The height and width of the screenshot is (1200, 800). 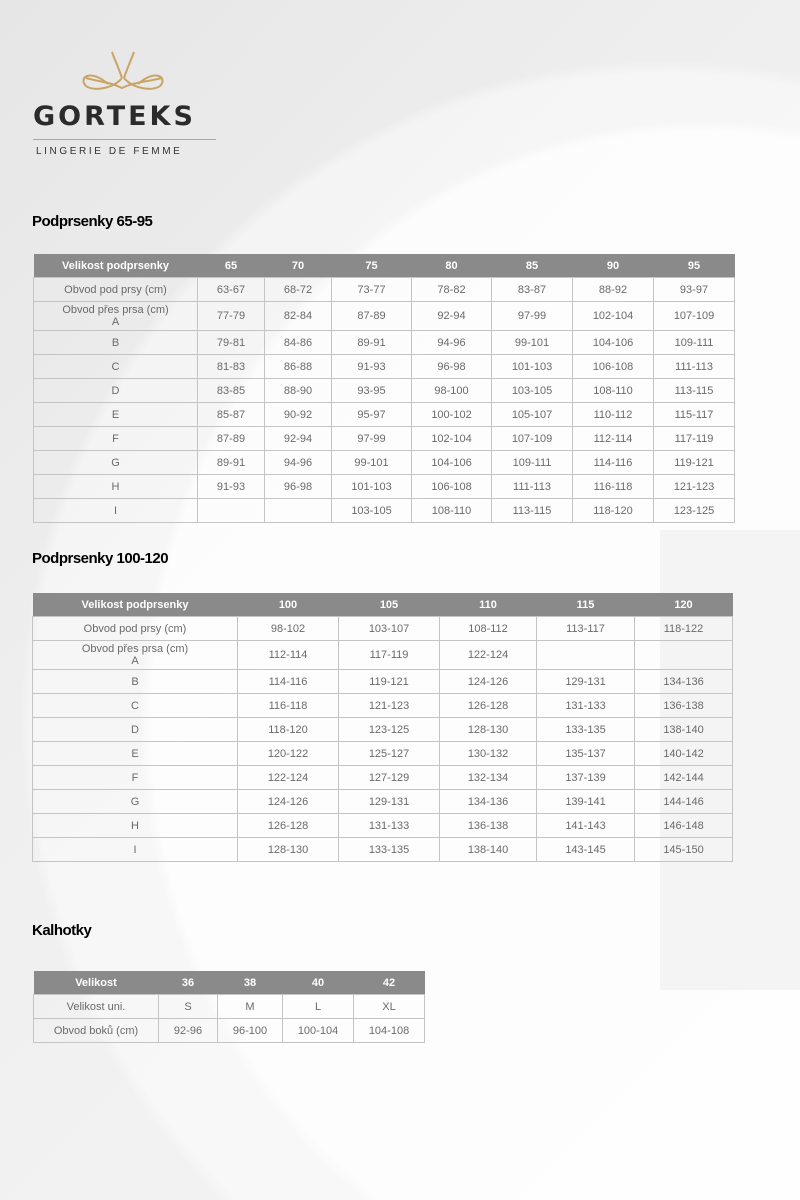 I want to click on header-size: 40, so click(x=318, y=983).